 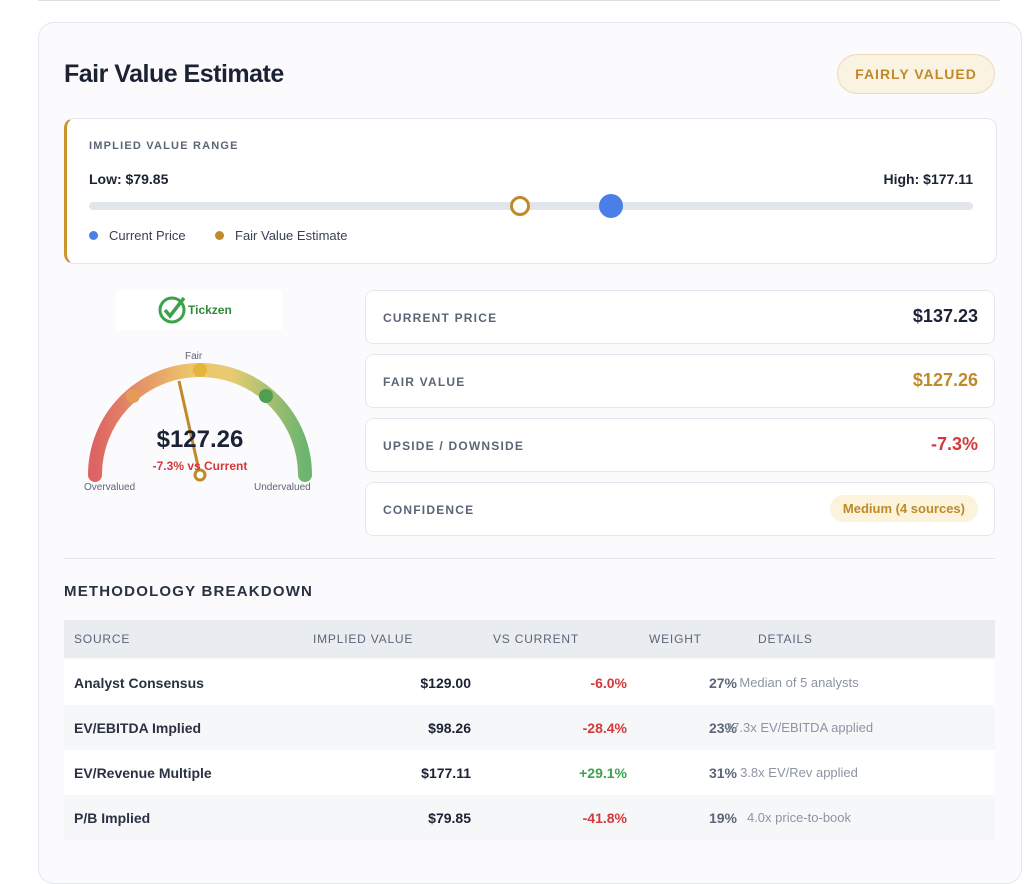 I want to click on table-header, so click(x=529, y=639).